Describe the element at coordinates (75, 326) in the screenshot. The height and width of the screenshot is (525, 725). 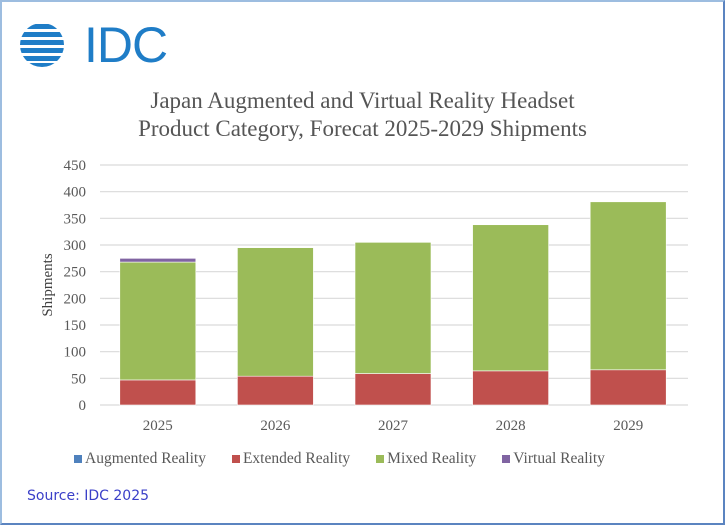
I see `y-tick-label: 150` at that location.